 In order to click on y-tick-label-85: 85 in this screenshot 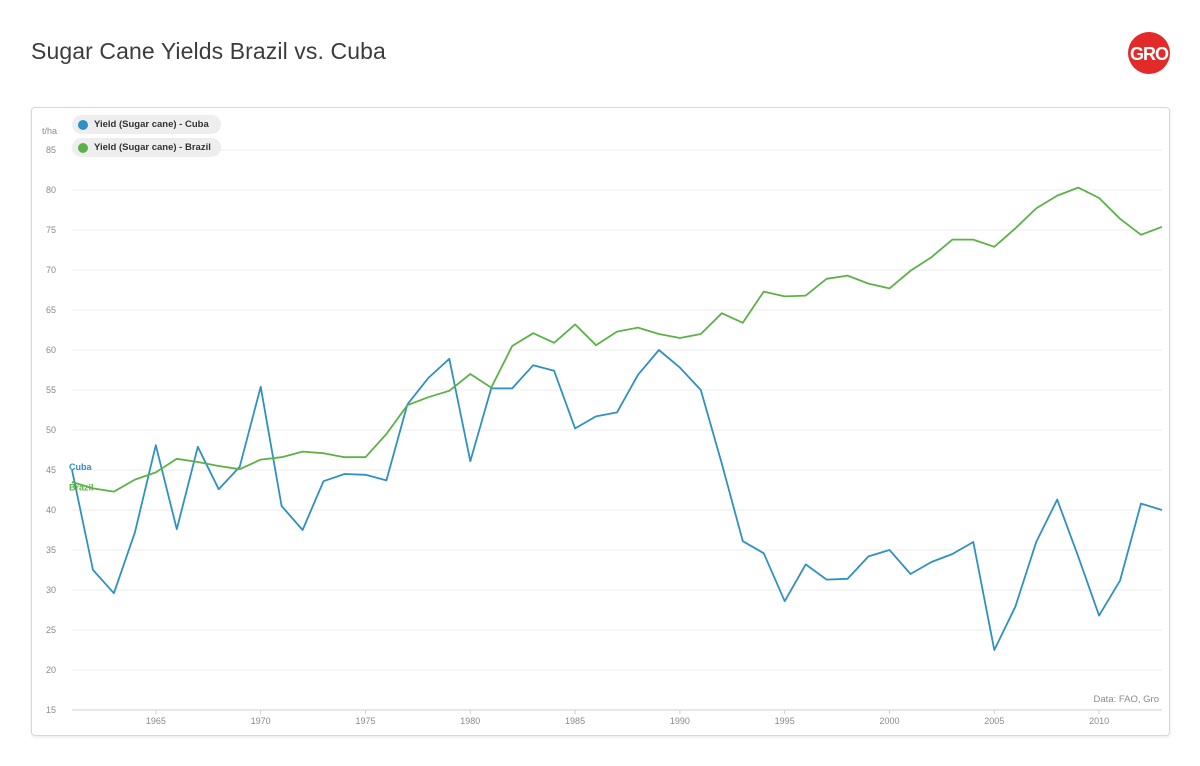, I will do `click(51, 150)`.